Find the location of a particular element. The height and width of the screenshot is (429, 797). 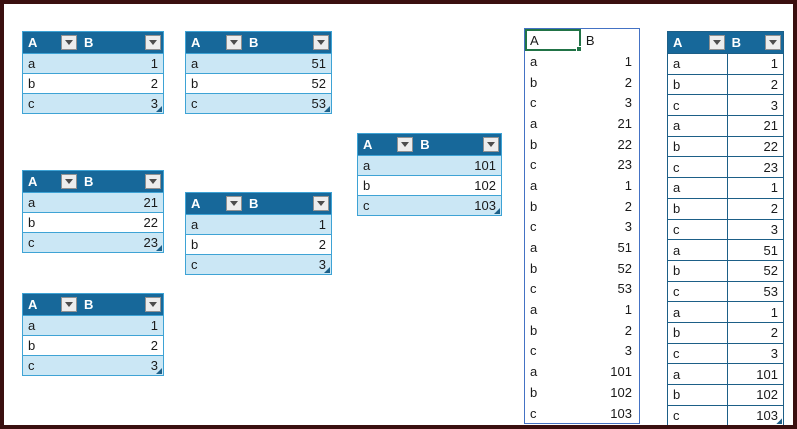

cell-value: 53 is located at coordinates (624, 289).